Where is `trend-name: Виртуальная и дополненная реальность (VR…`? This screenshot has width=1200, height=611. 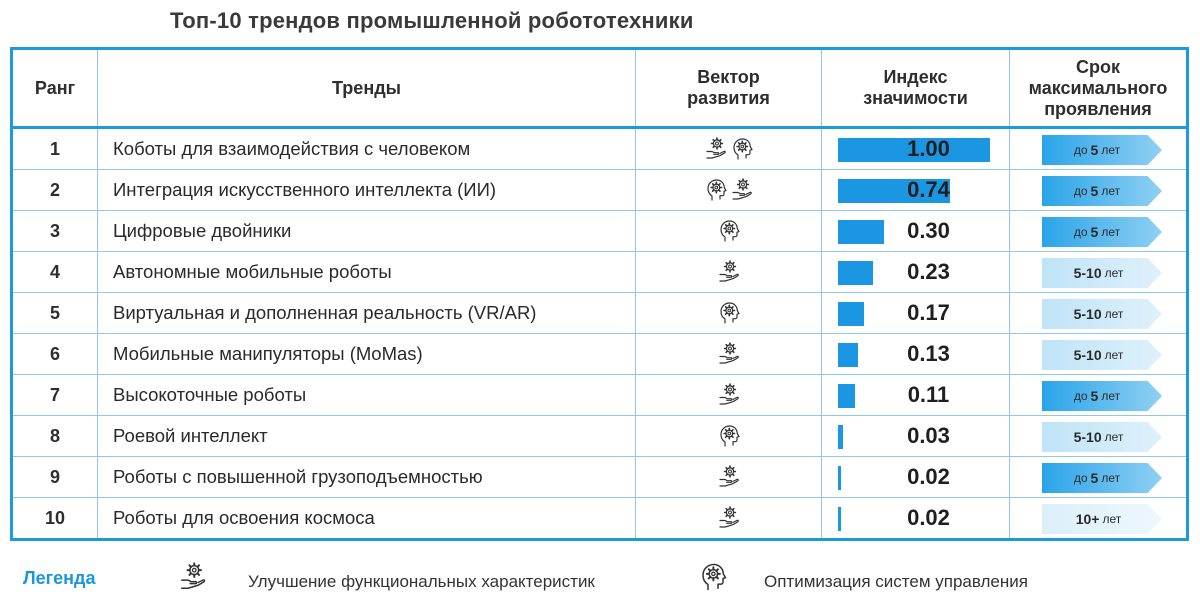 trend-name: Виртуальная и дополненная реальность (VR… is located at coordinates (366, 313).